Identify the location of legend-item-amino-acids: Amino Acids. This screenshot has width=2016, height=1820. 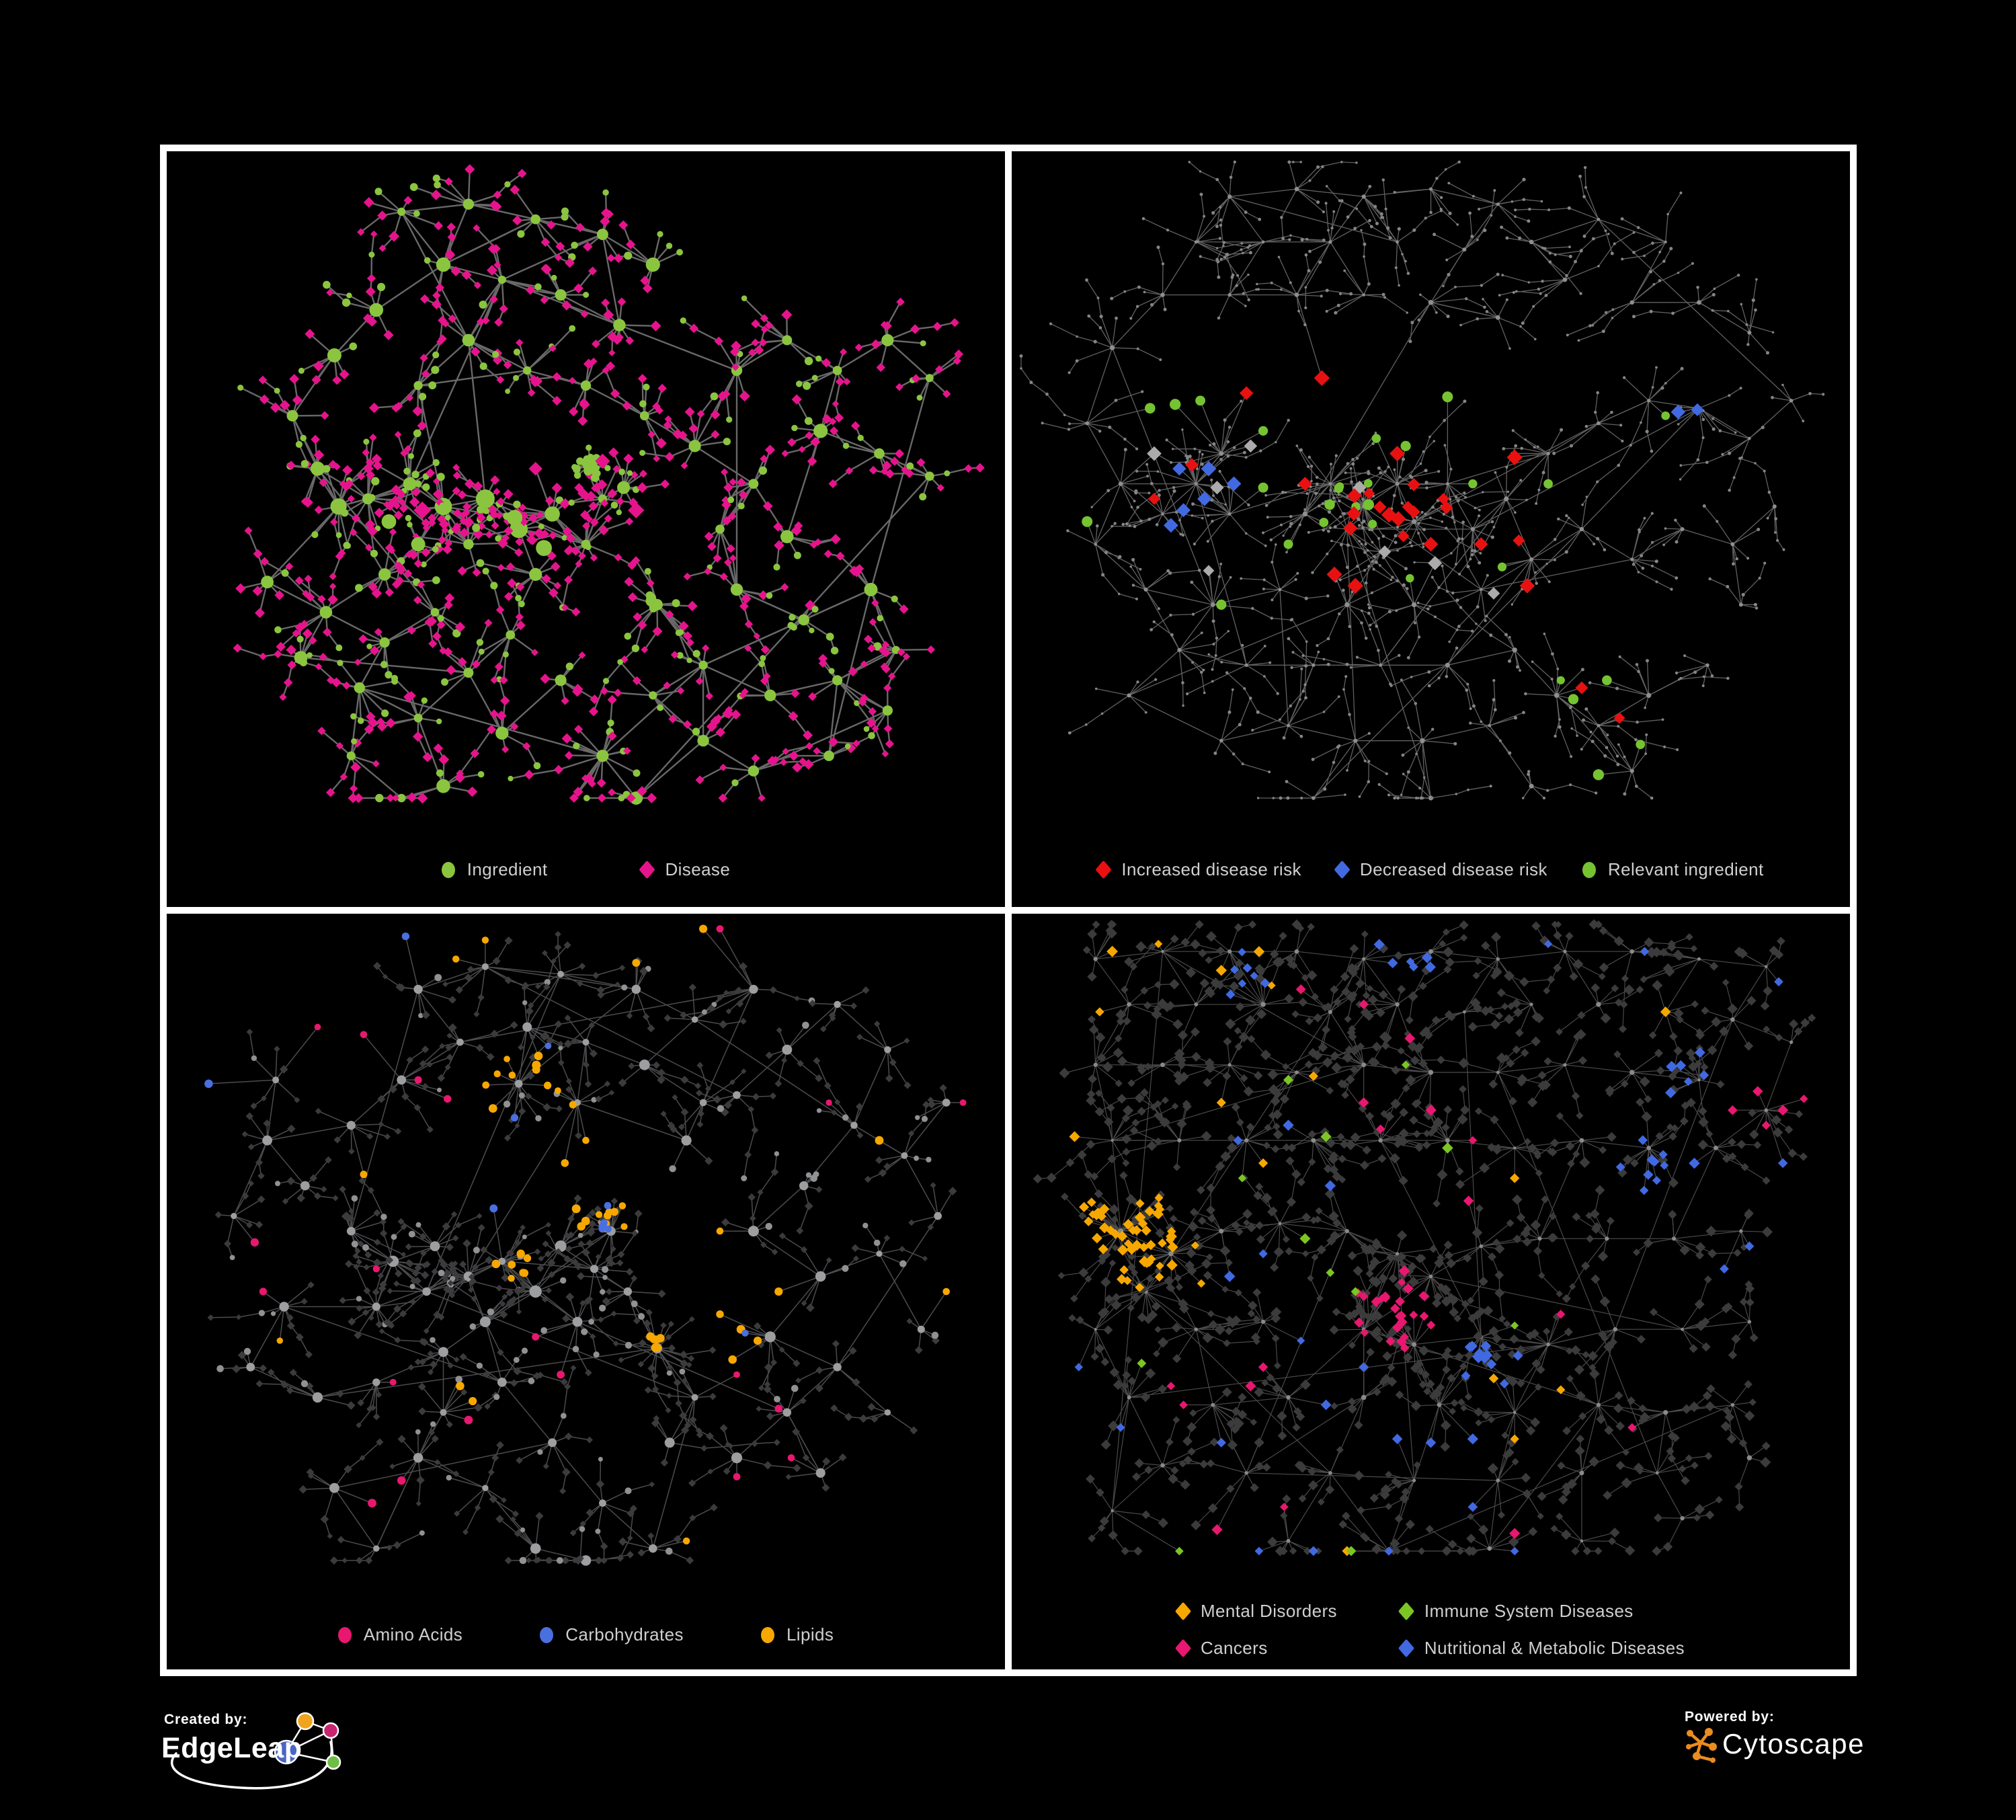
(400, 1634).